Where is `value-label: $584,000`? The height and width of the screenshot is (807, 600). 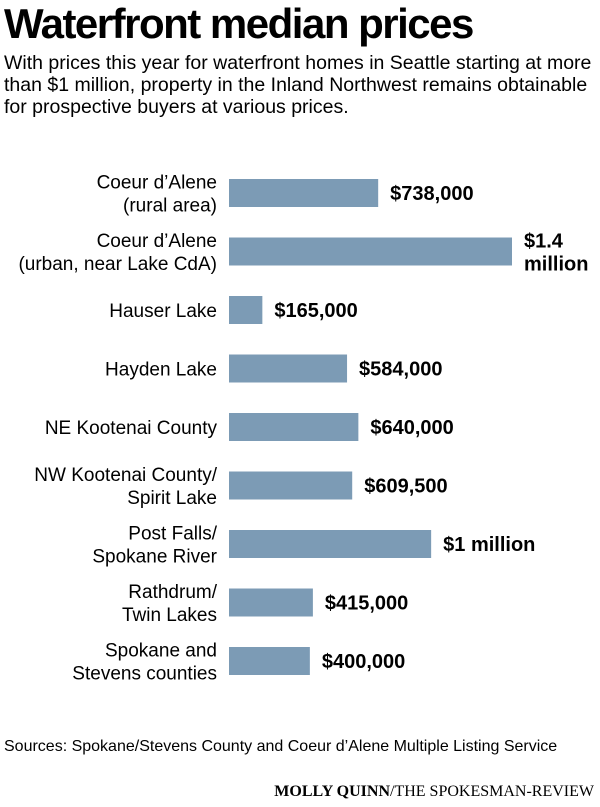
value-label: $584,000 is located at coordinates (400, 370).